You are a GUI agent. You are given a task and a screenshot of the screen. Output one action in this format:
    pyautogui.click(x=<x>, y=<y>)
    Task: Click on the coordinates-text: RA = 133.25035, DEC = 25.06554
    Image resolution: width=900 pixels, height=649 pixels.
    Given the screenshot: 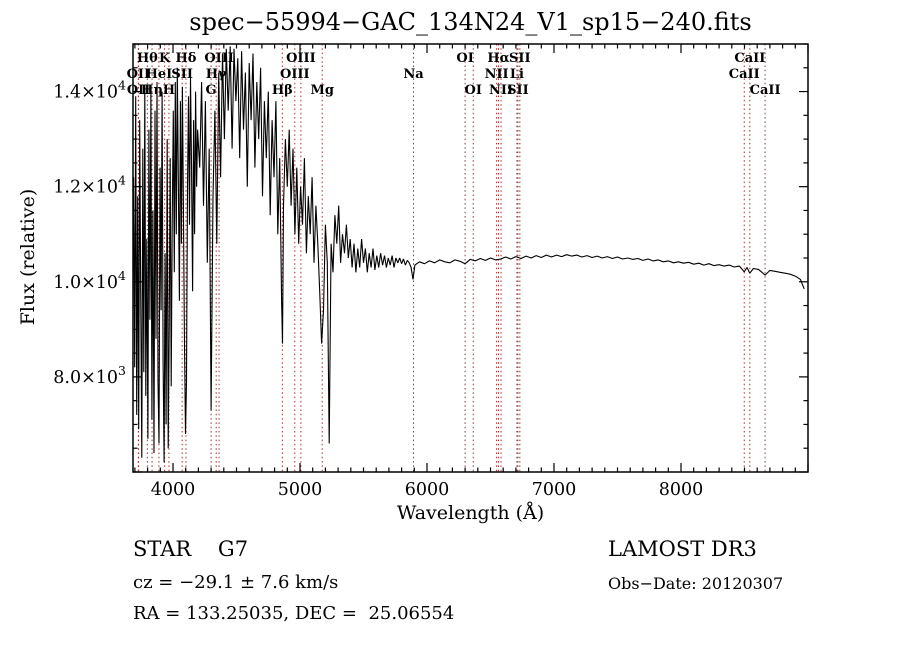 What is the action you would take?
    pyautogui.click(x=294, y=613)
    